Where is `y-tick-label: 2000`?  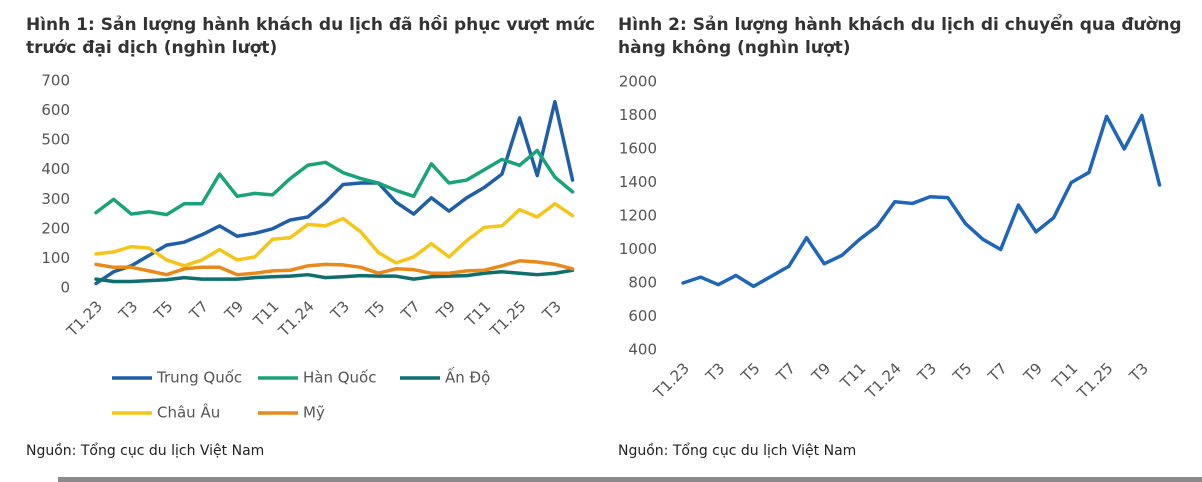 y-tick-label: 2000 is located at coordinates (638, 82).